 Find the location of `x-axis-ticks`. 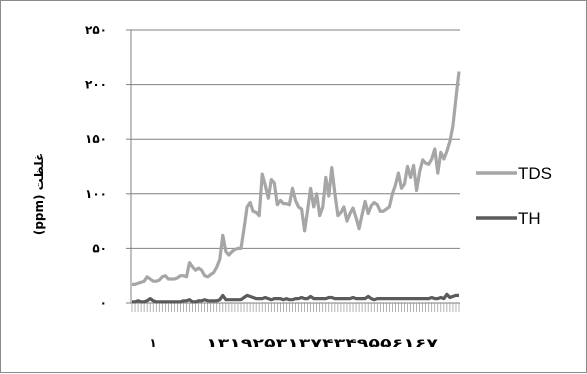

x-axis-ticks is located at coordinates (295, 307).